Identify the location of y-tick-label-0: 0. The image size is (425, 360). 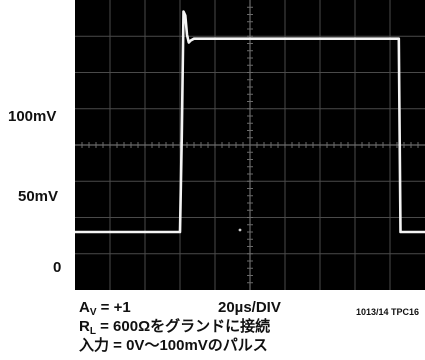
(57, 267).